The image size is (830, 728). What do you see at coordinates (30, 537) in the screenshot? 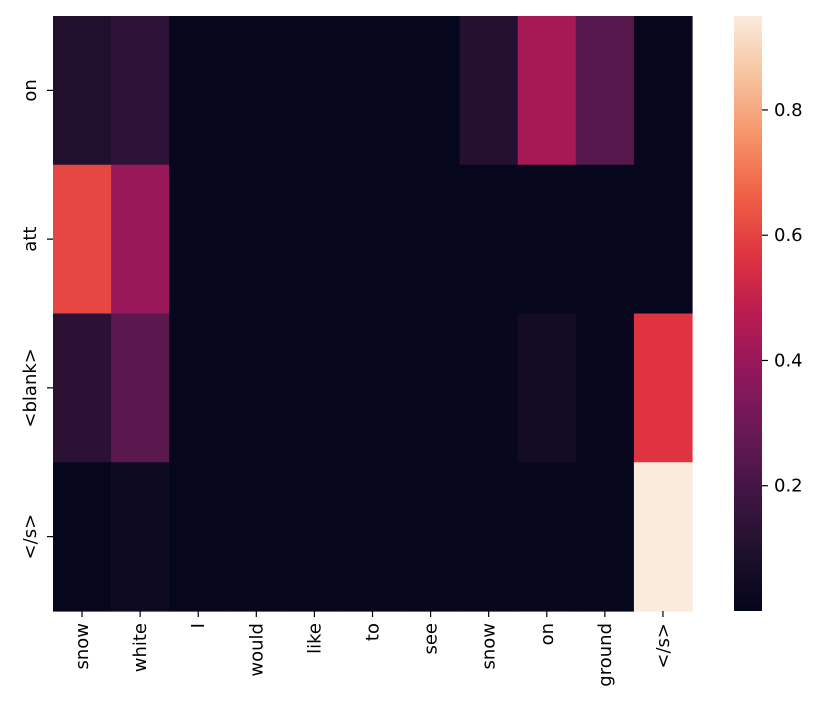
I see `y-tick-label: </s>` at bounding box center [30, 537].